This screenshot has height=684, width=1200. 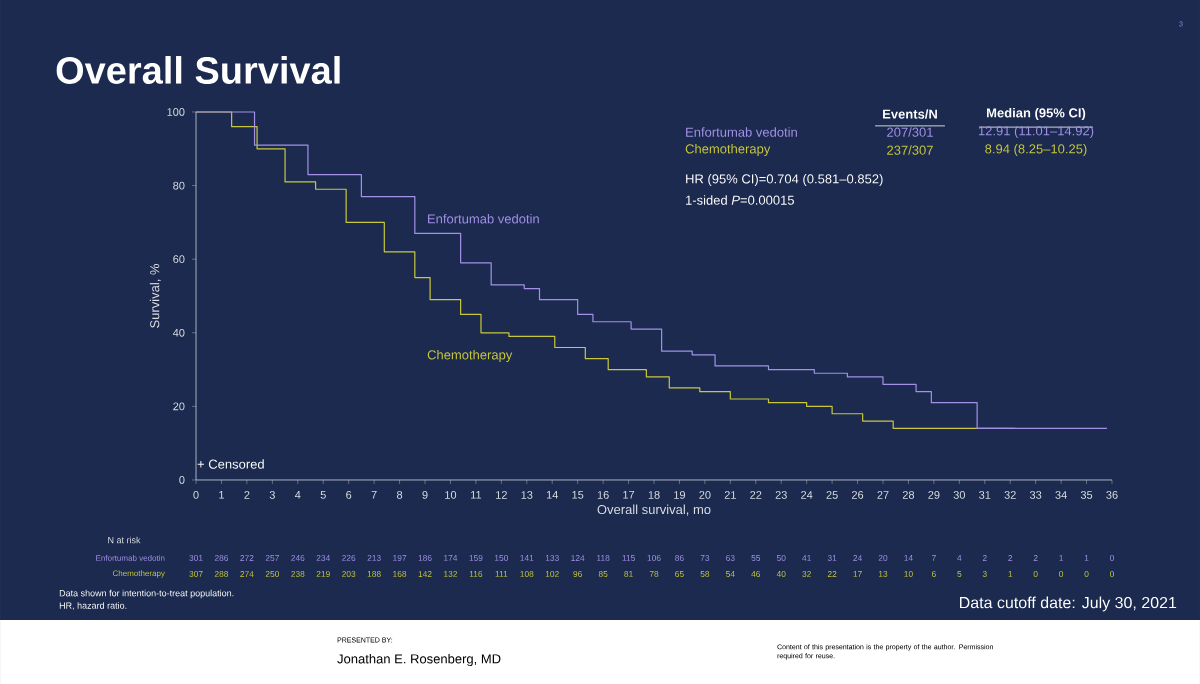 What do you see at coordinates (198, 70) in the screenshot?
I see `chart-title: Overall Survival` at bounding box center [198, 70].